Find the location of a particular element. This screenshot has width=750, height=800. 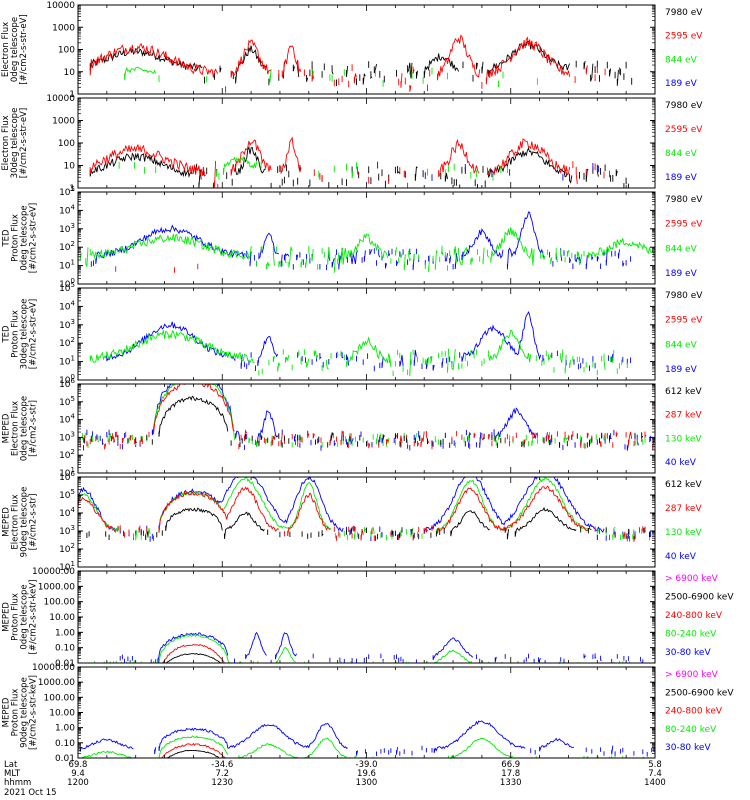

x-tick-label-hhmm: 1300 is located at coordinates (367, 783).